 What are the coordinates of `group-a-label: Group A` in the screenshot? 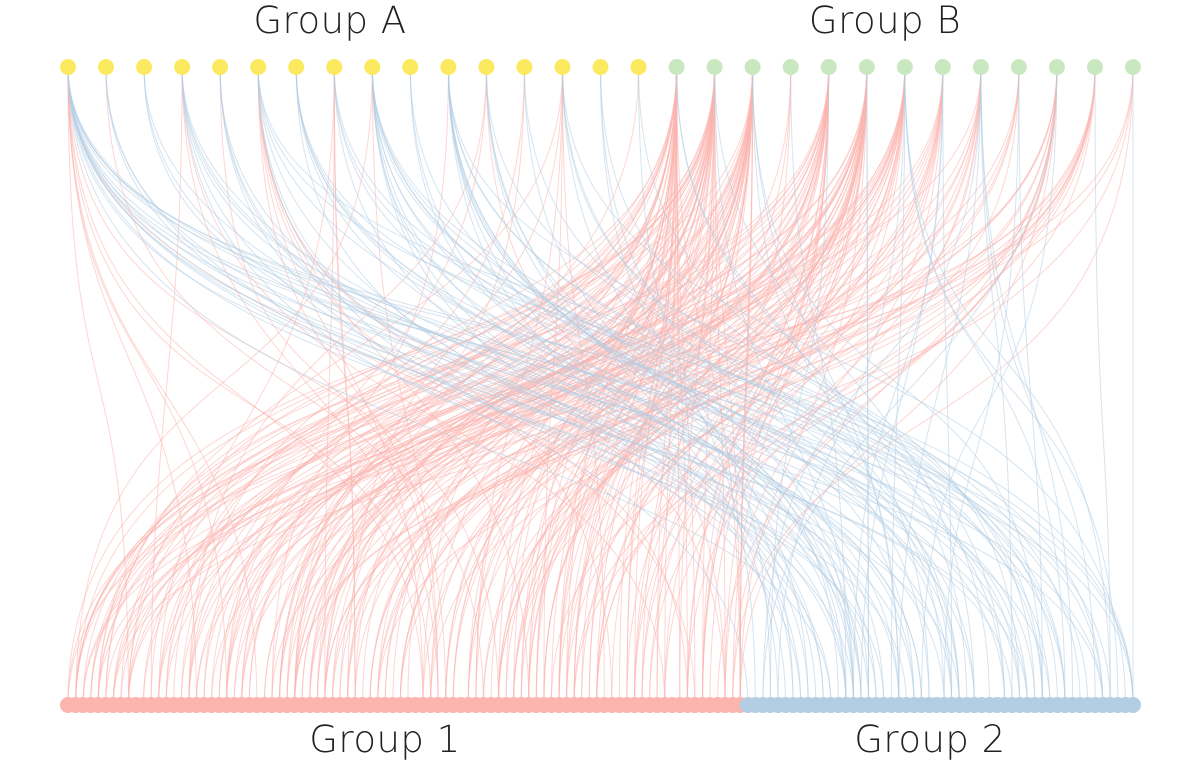 It's located at (329, 21).